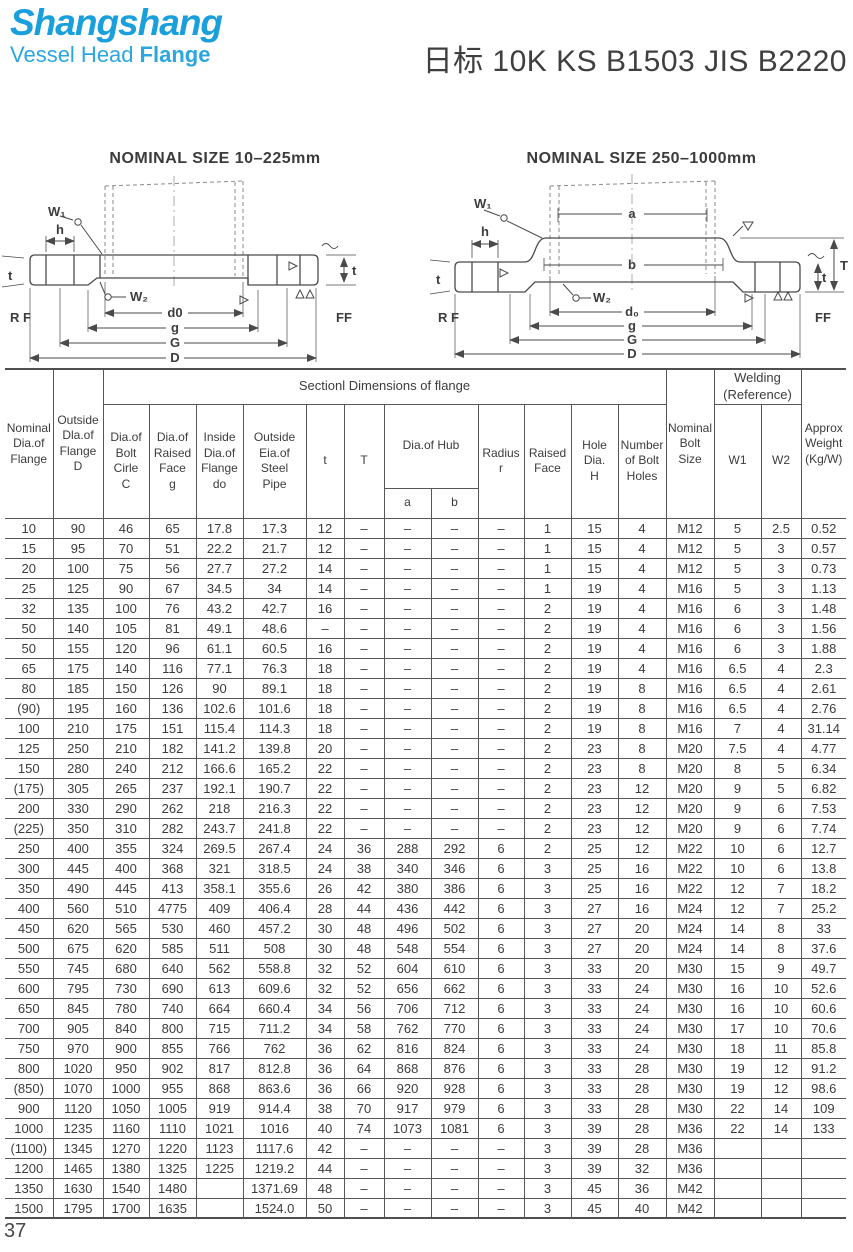  I want to click on table-cell: 920, so click(407, 1088).